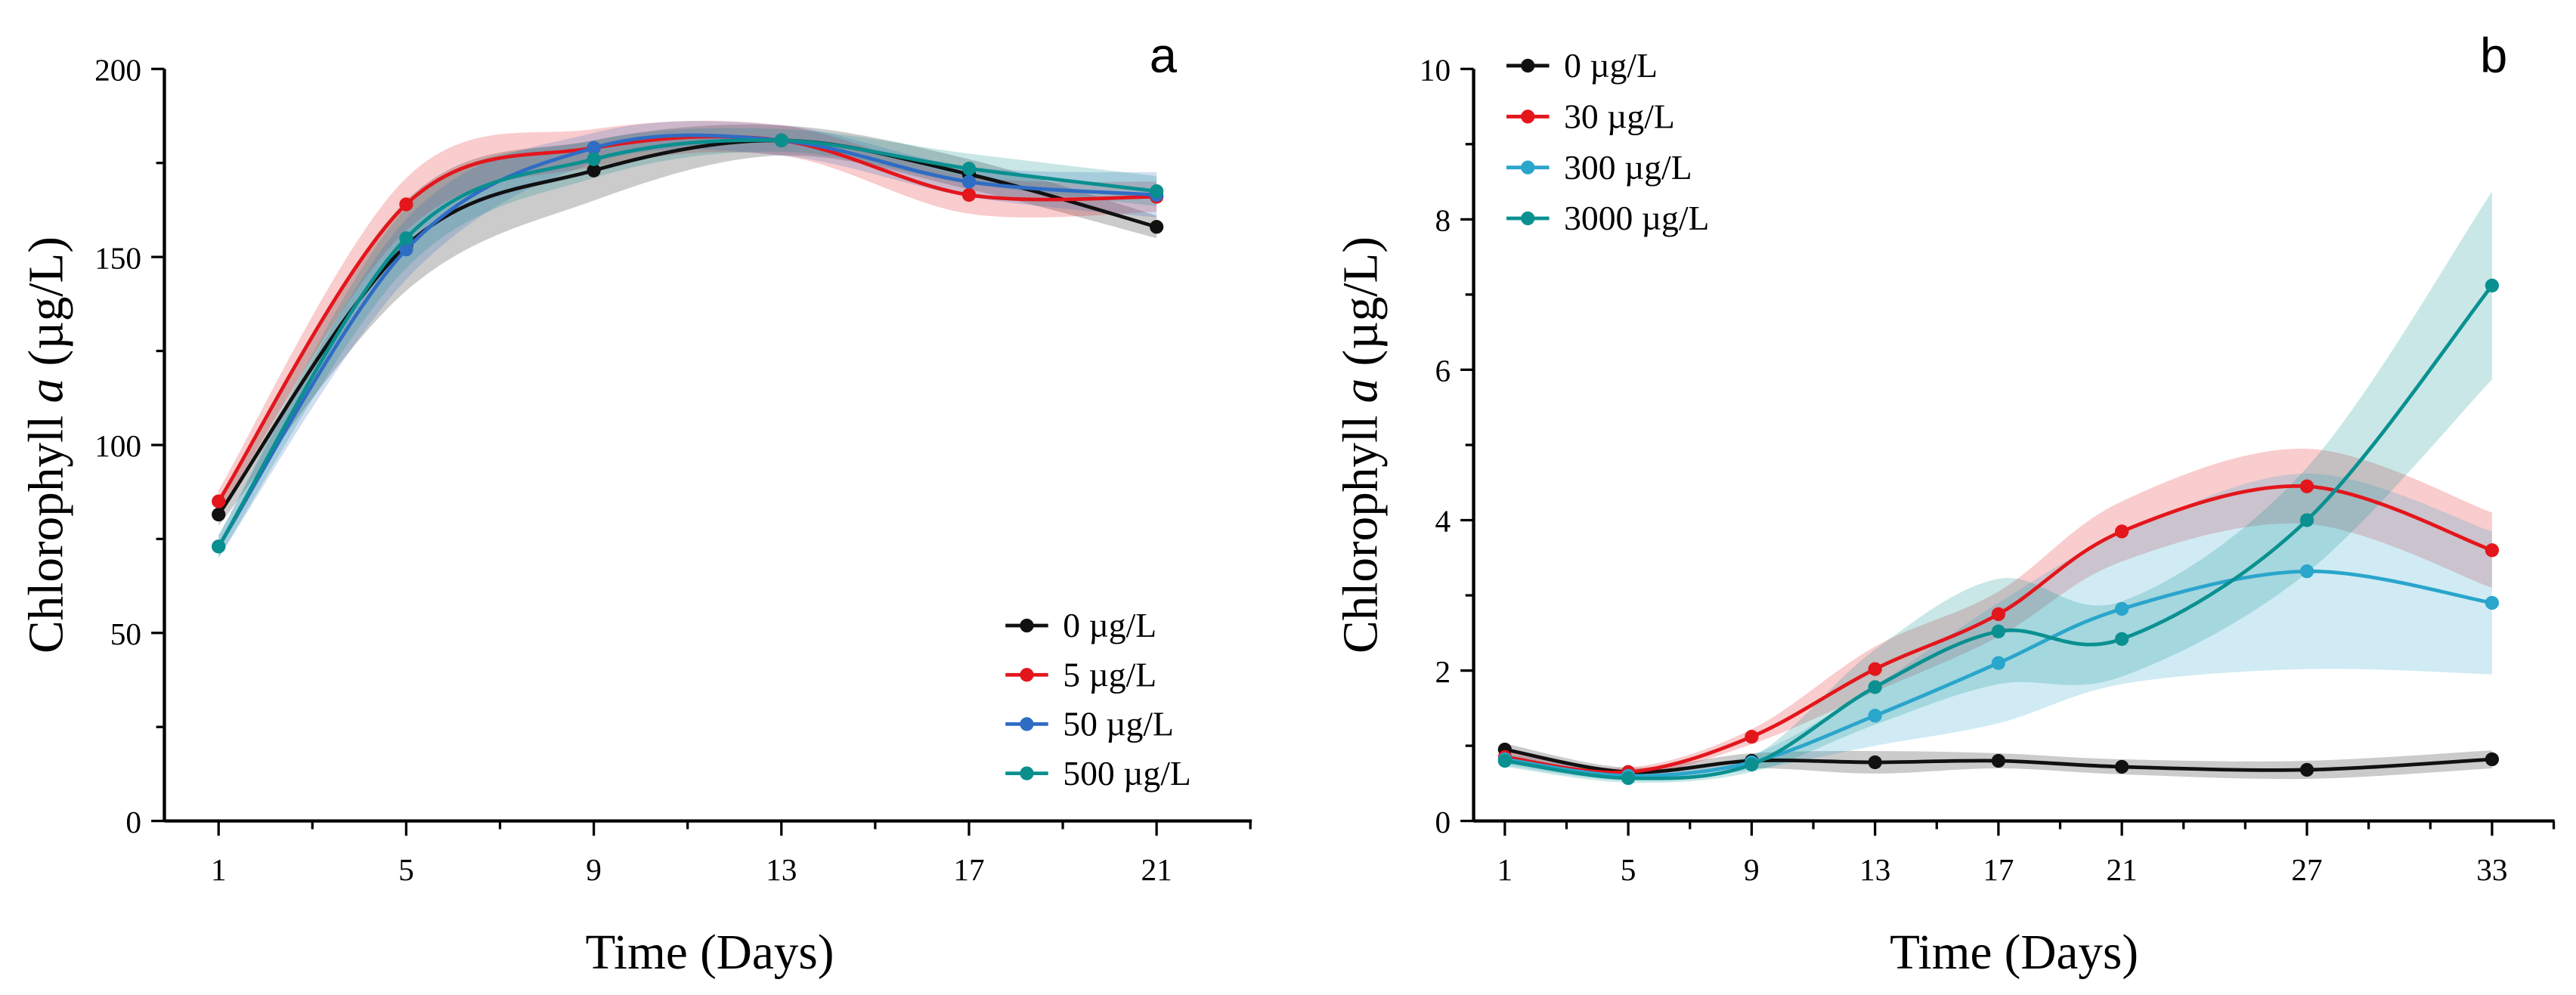  I want to click on y-tick-label: 2, so click(1443, 671).